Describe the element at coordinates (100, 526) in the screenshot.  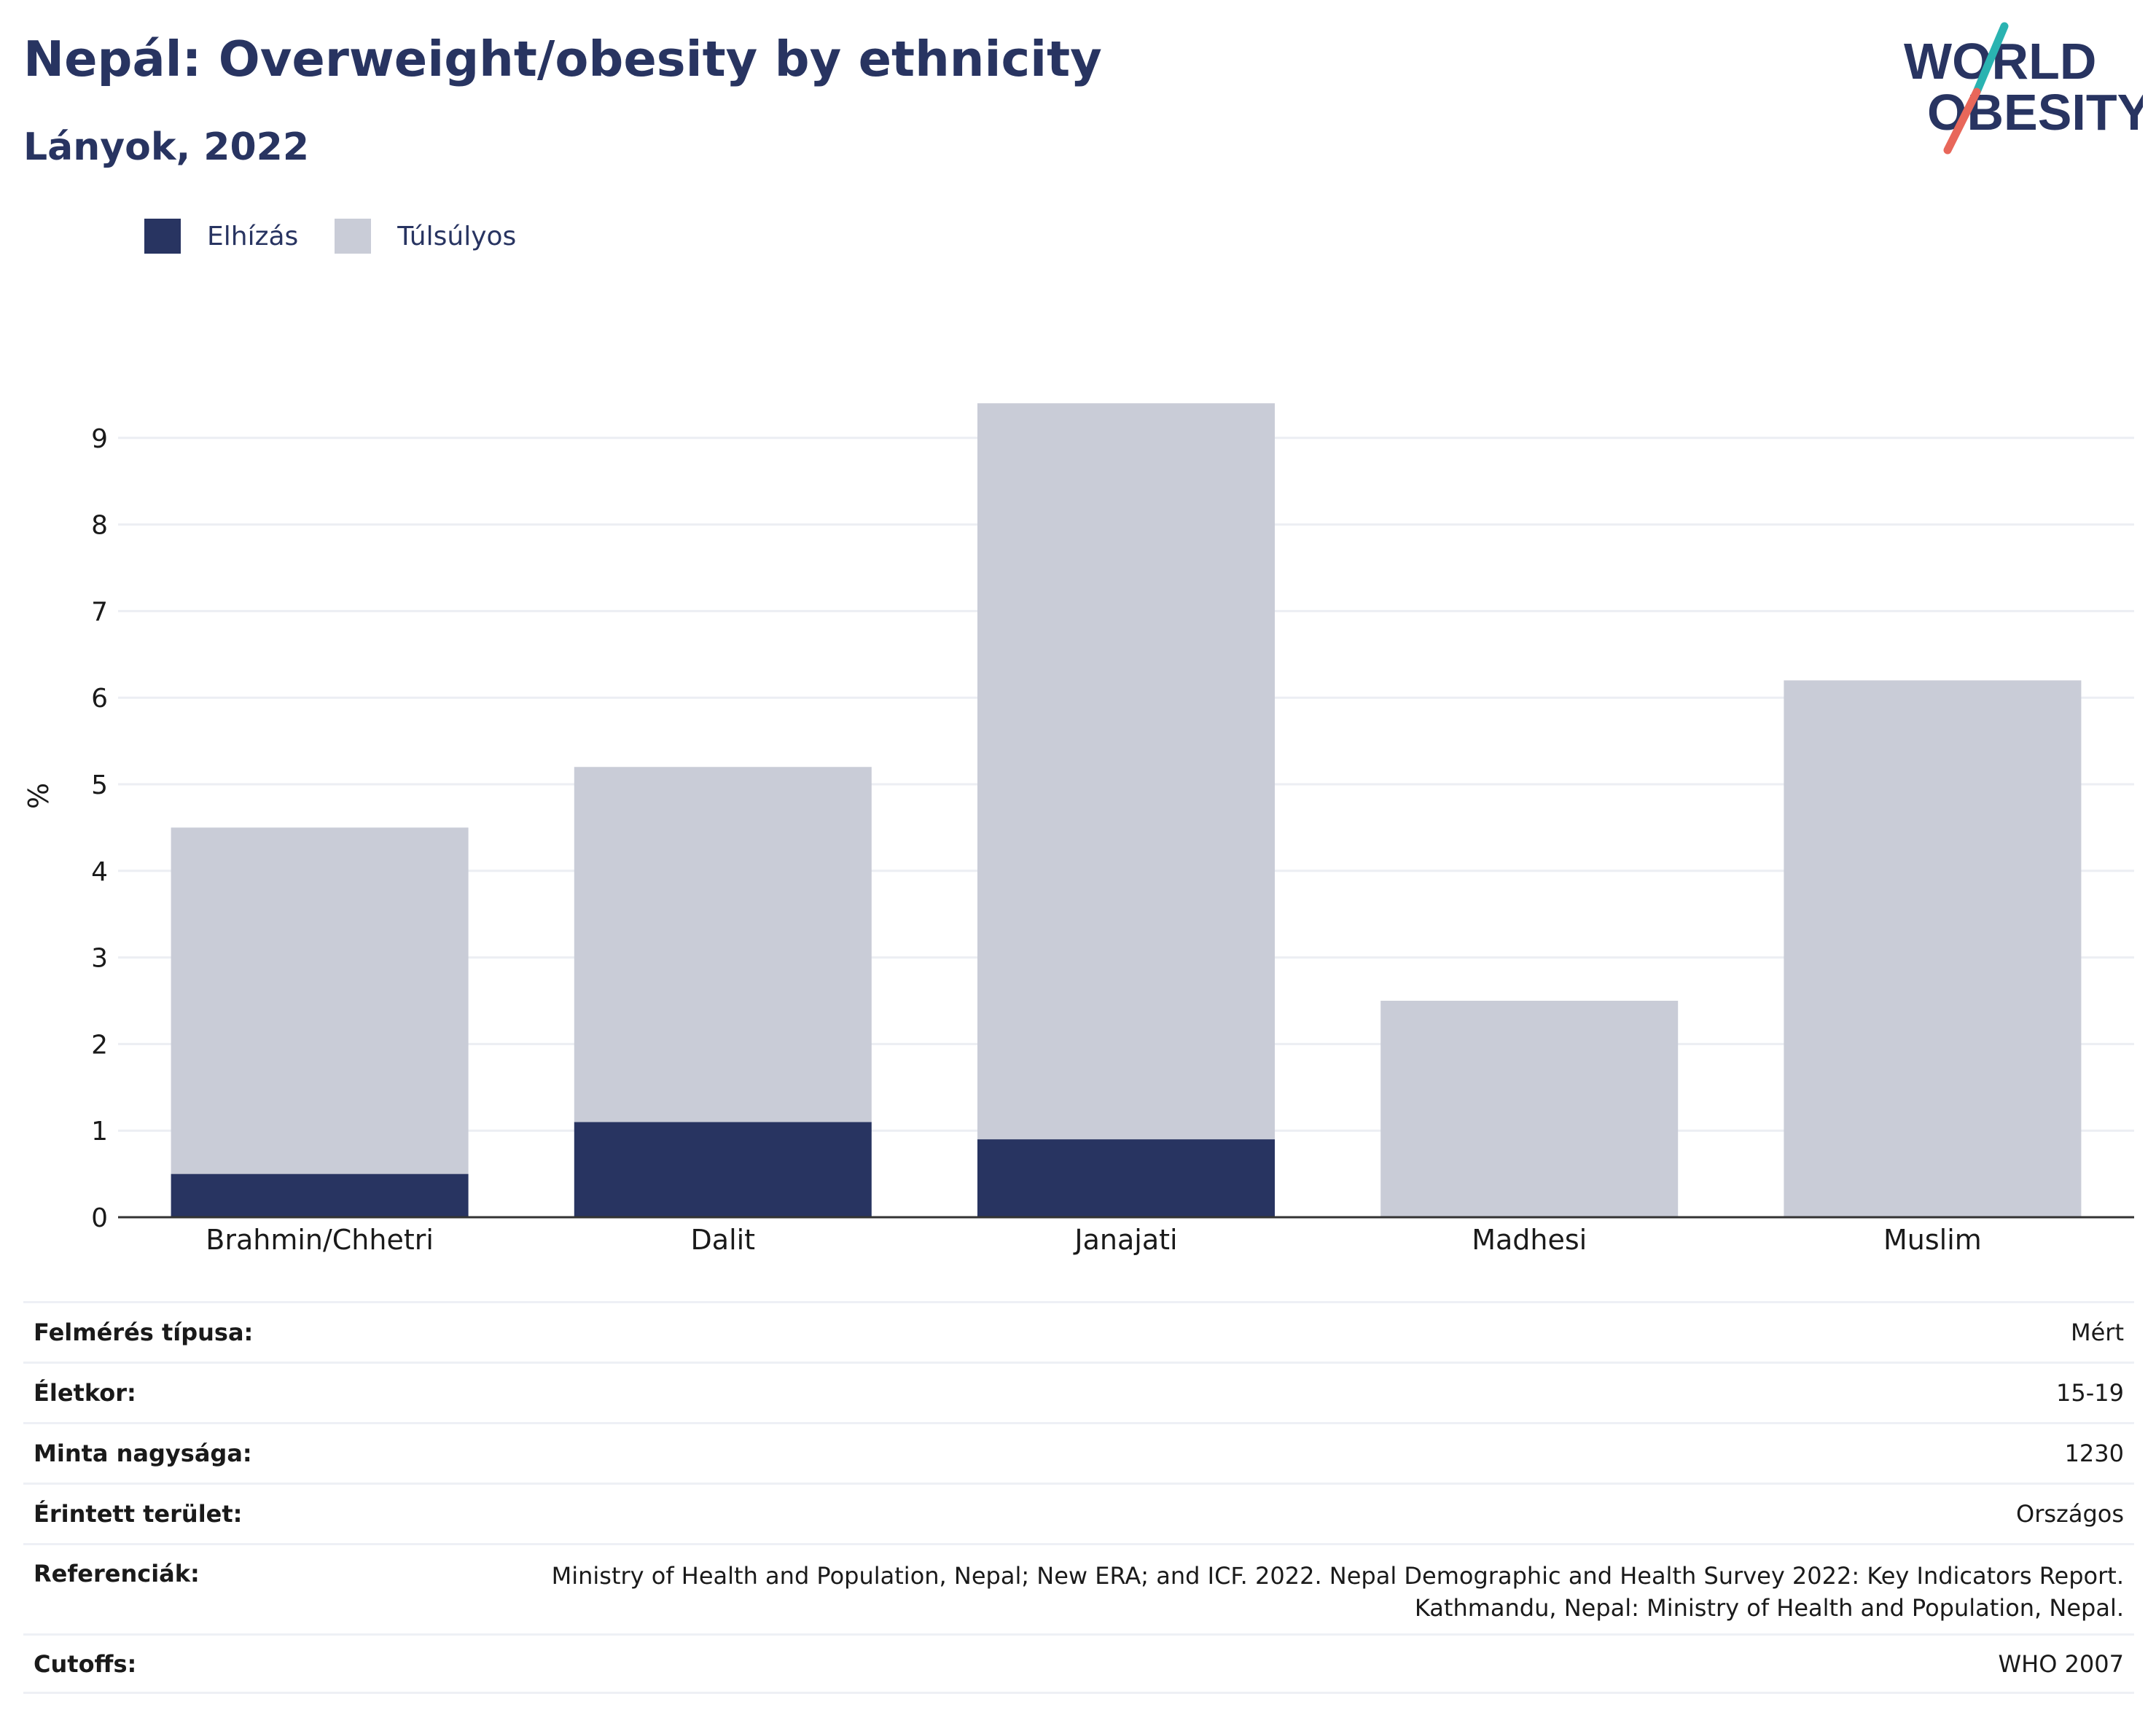
I see `y-tick-label: 8` at that location.